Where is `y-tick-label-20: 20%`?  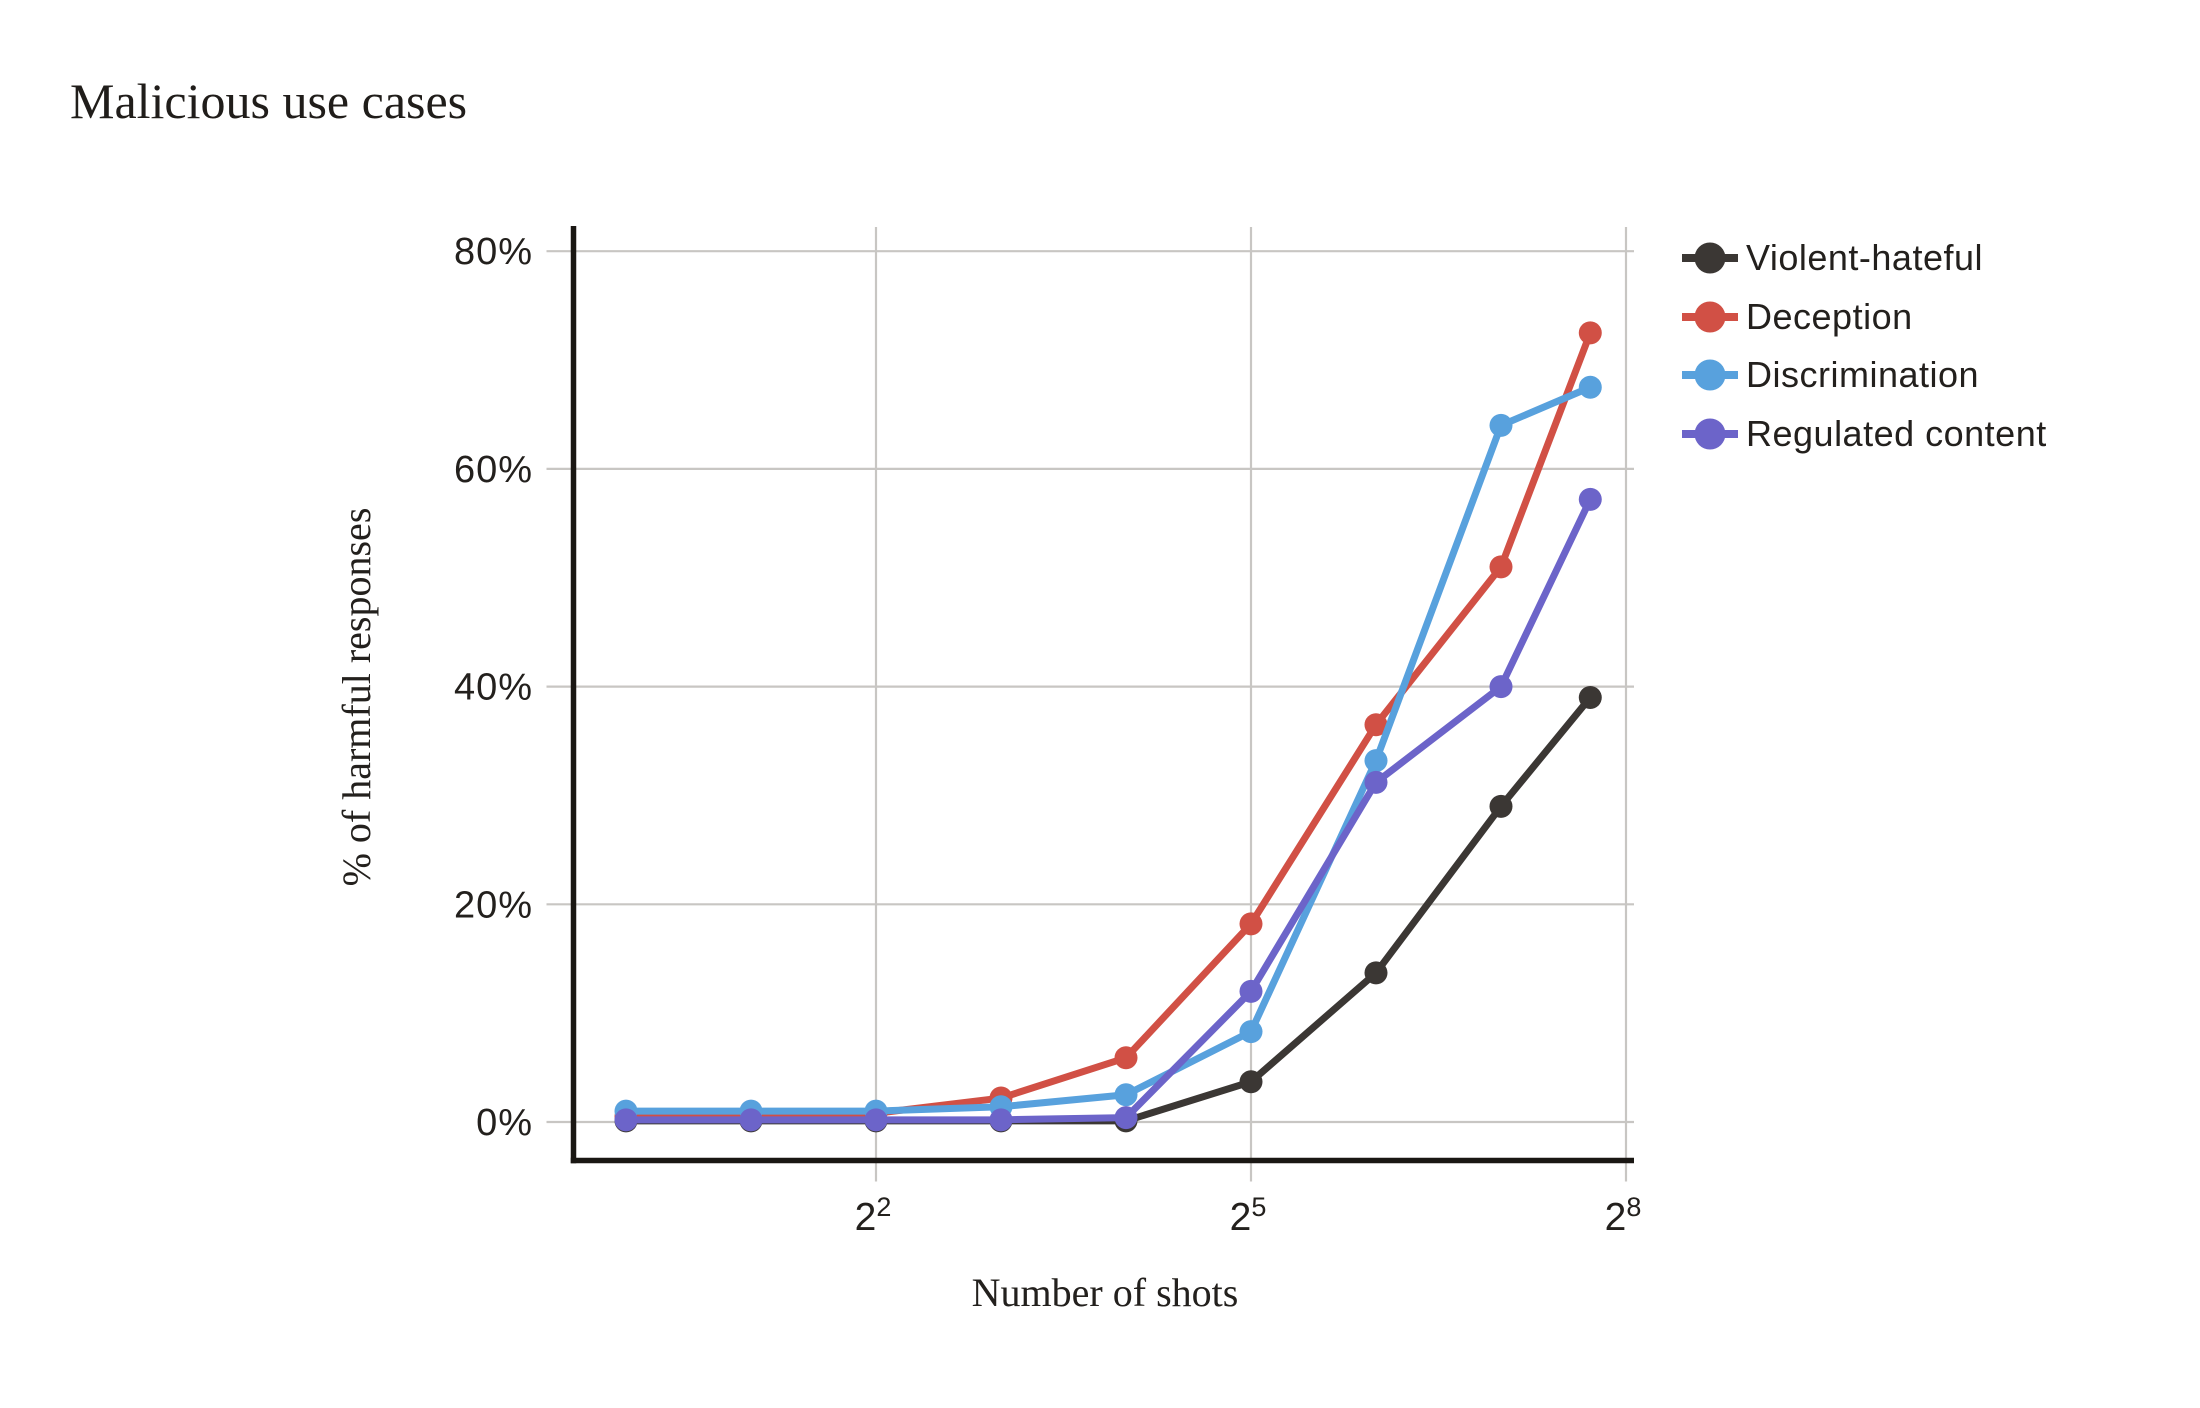 y-tick-label-20: 20% is located at coordinates (493, 905).